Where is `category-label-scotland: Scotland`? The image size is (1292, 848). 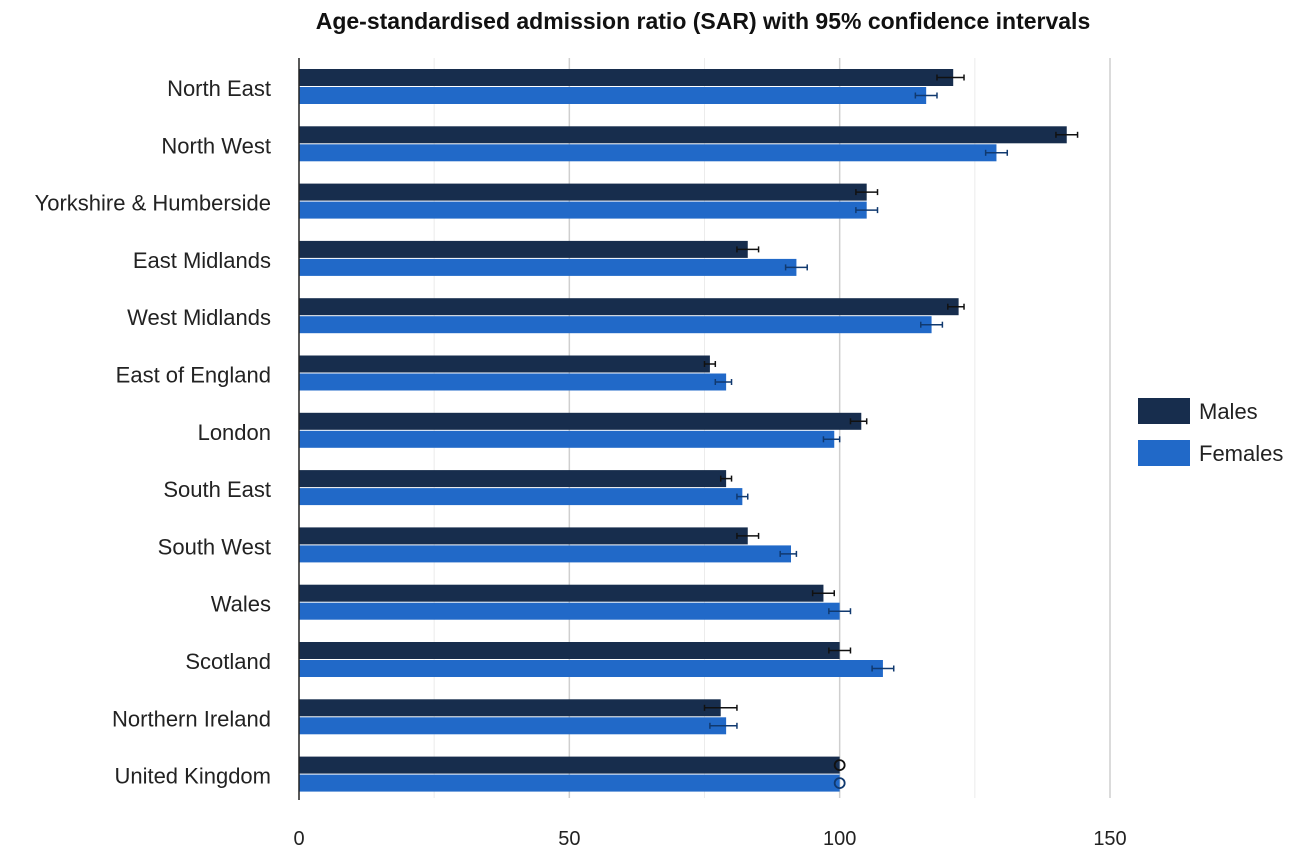 category-label-scotland: Scotland is located at coordinates (228, 661).